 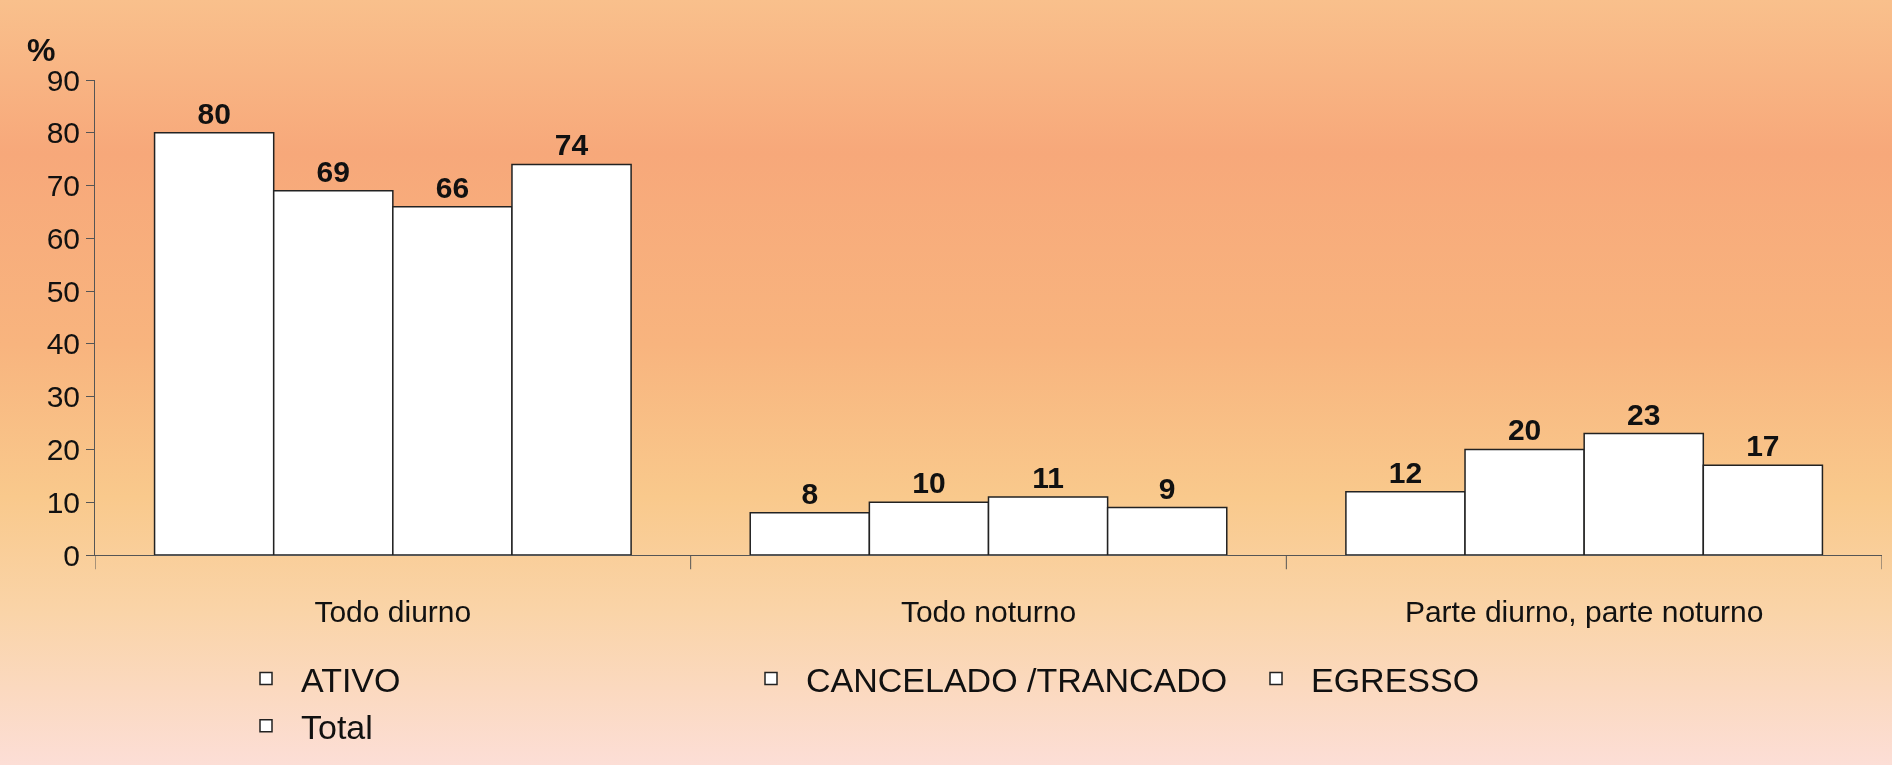 What do you see at coordinates (452, 187) in the screenshot?
I see `data-label: 66` at bounding box center [452, 187].